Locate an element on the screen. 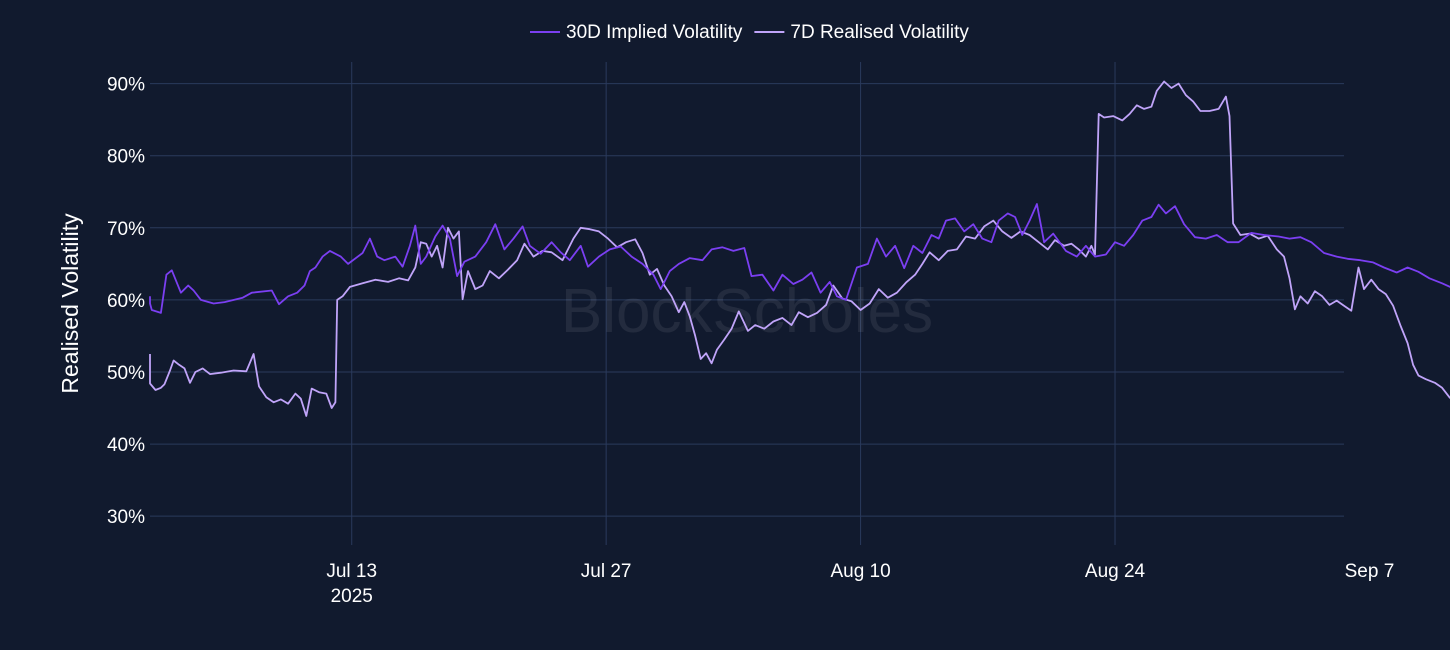  x-tick-label: Aug 10 is located at coordinates (860, 571).